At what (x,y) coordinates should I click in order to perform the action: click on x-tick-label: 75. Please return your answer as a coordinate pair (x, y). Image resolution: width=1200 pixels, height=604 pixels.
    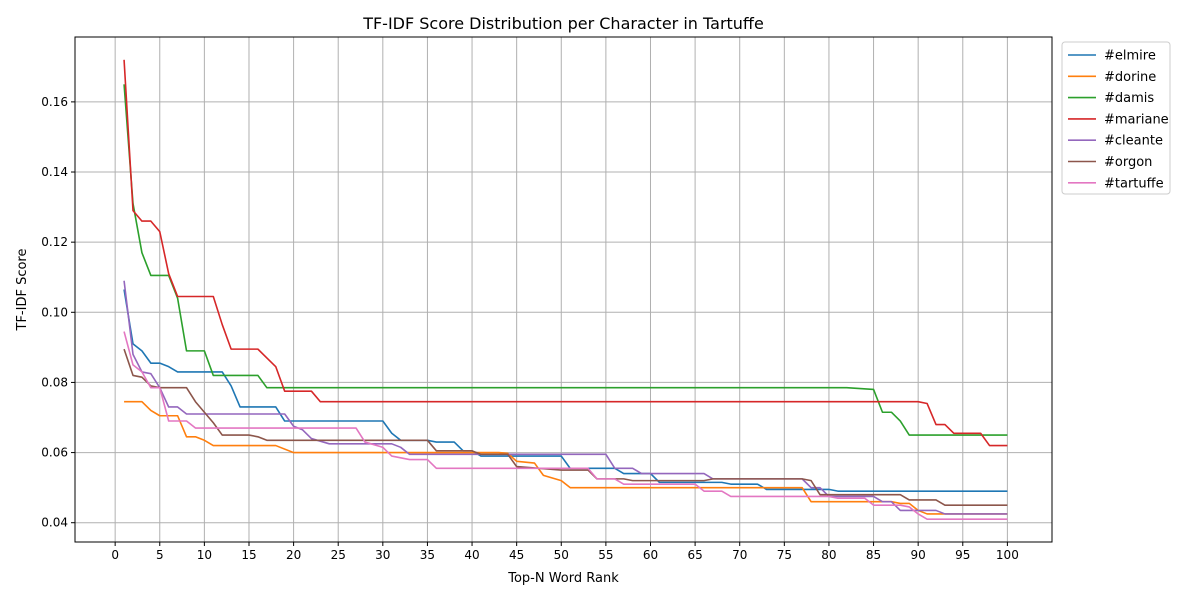
    Looking at the image, I should click on (784, 555).